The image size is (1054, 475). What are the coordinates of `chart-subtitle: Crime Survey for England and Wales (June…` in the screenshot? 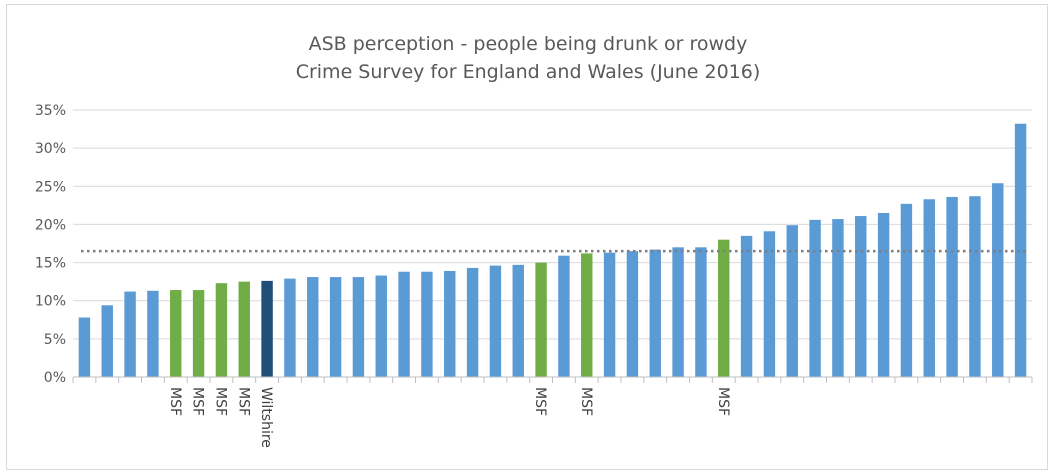 It's located at (528, 72).